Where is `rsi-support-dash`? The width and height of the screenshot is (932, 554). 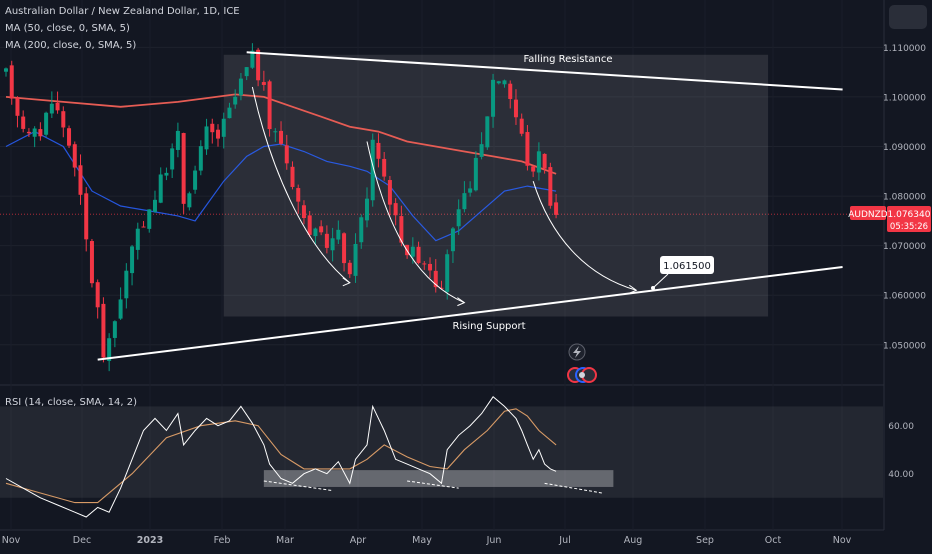 rsi-support-dash is located at coordinates (433, 484).